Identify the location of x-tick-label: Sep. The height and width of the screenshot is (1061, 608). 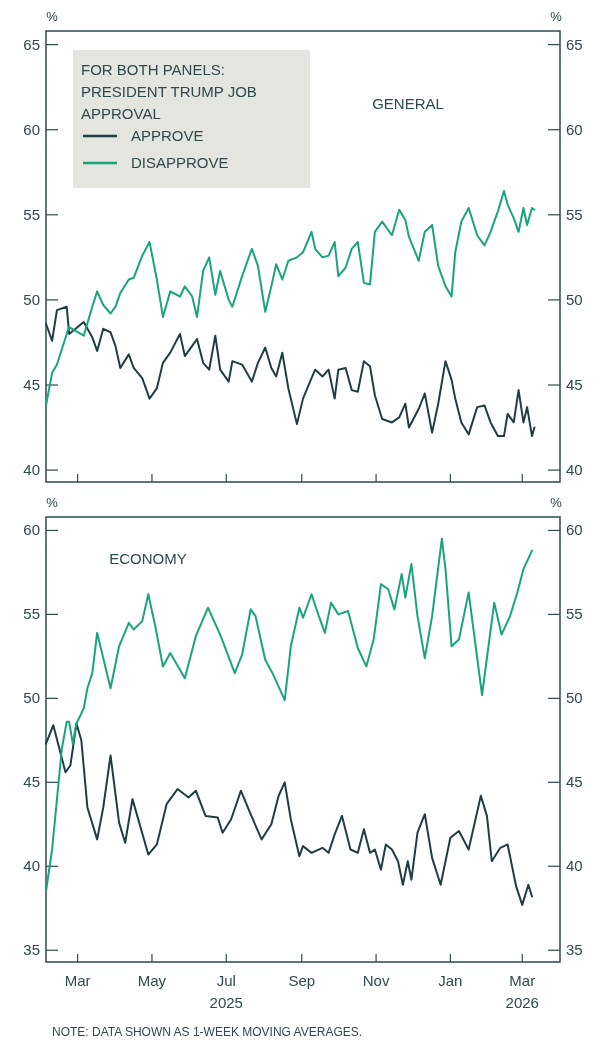
(302, 980).